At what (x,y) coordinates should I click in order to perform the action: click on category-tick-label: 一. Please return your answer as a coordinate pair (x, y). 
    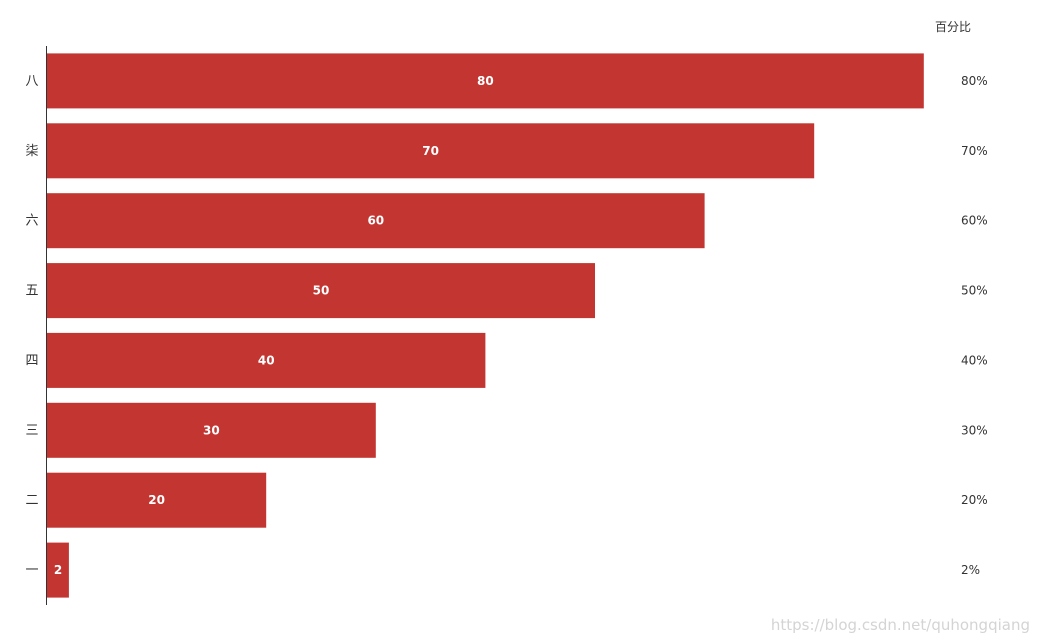
    Looking at the image, I should click on (31, 570).